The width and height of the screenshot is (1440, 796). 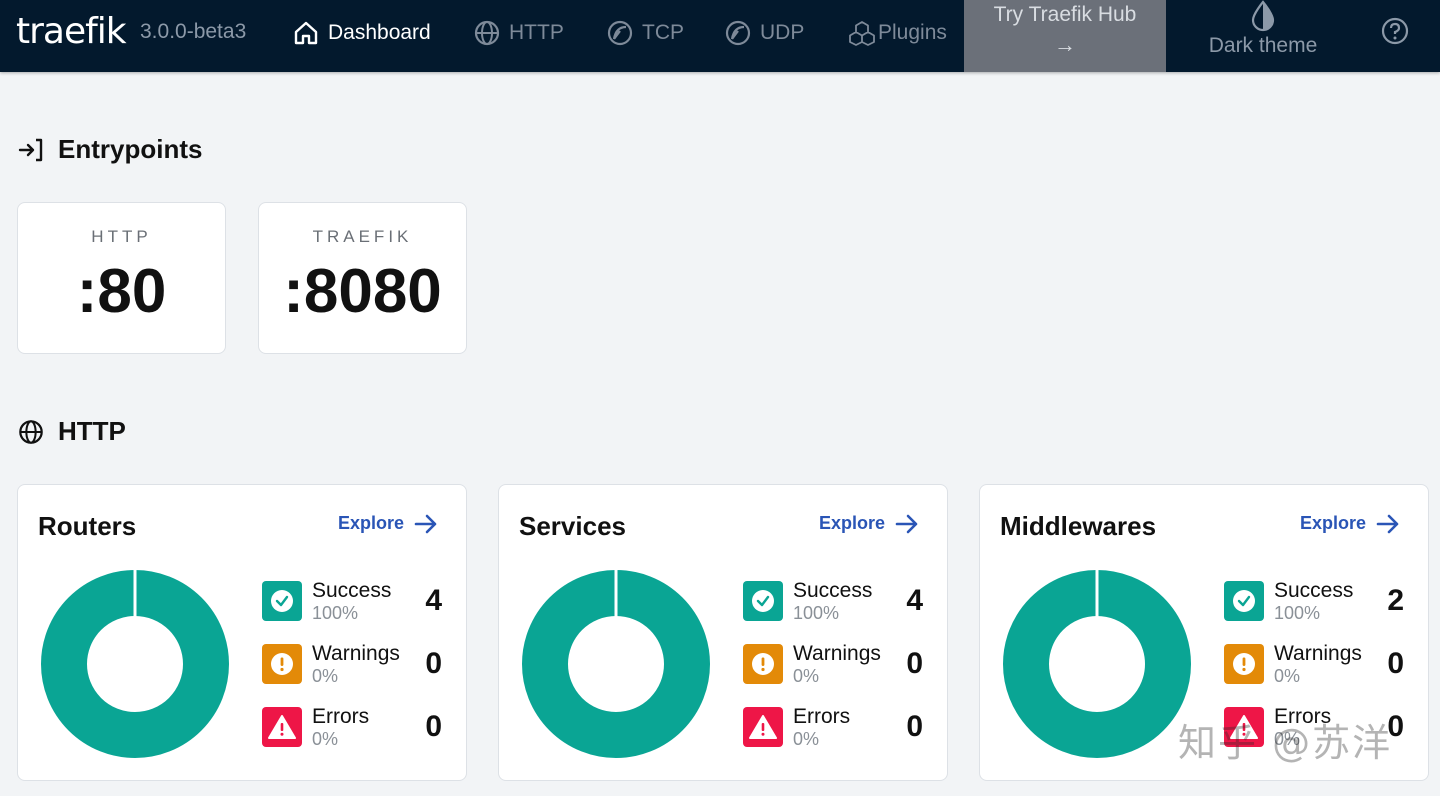 I want to click on traefik-logo: traefik, so click(x=71, y=31).